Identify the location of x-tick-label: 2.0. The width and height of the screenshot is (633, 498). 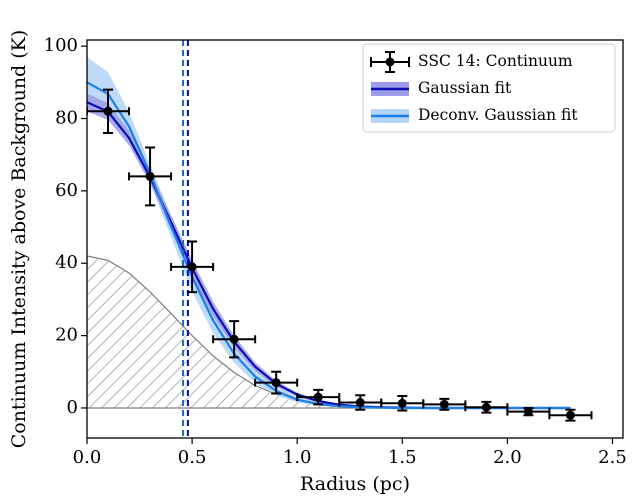
(507, 457).